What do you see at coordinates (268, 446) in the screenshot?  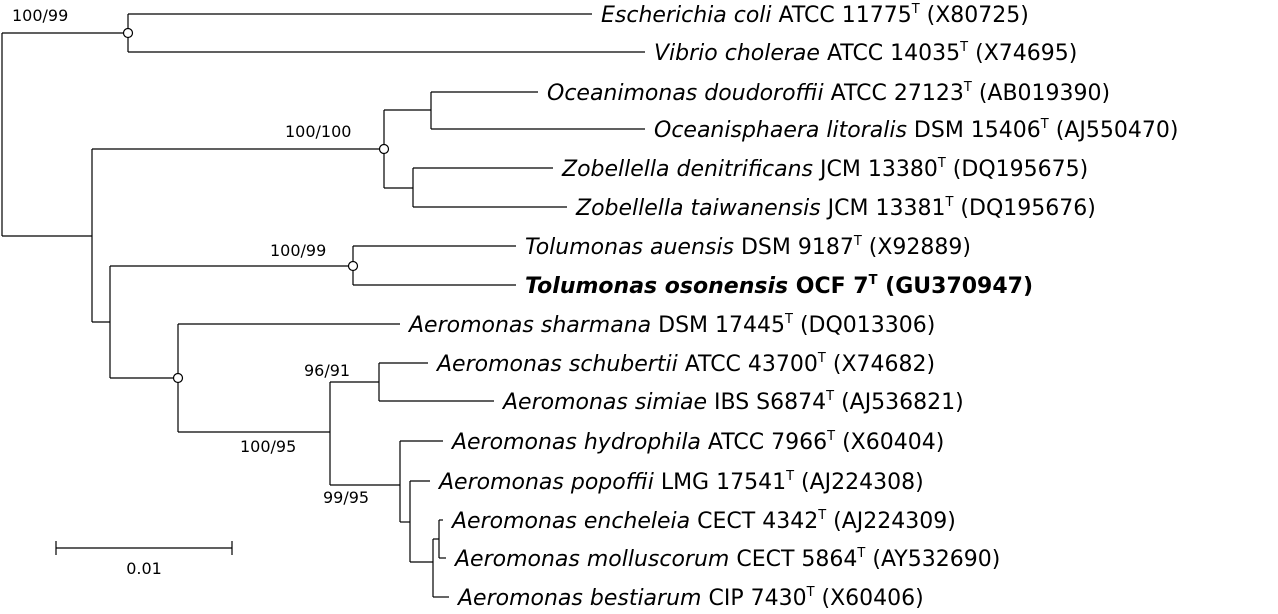 I see `support-aeromonas-core: 100/95` at bounding box center [268, 446].